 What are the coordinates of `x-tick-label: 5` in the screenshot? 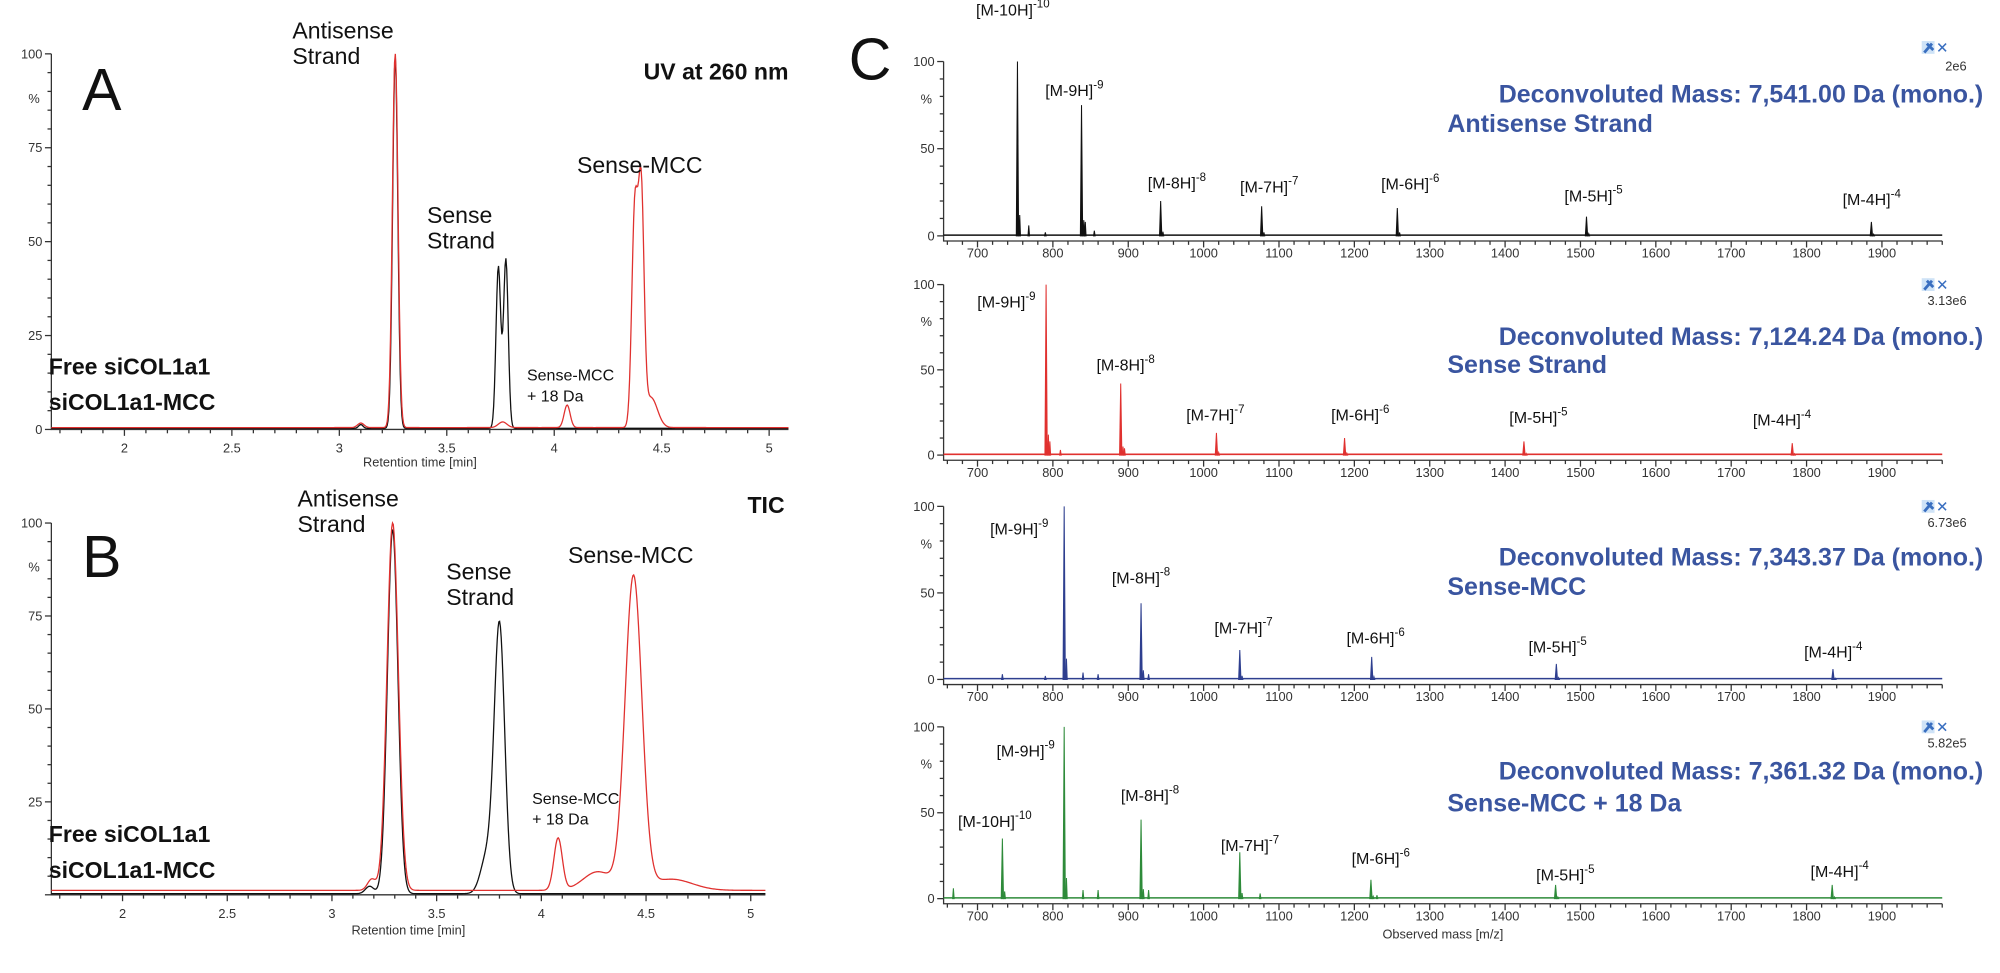 It's located at (750, 913).